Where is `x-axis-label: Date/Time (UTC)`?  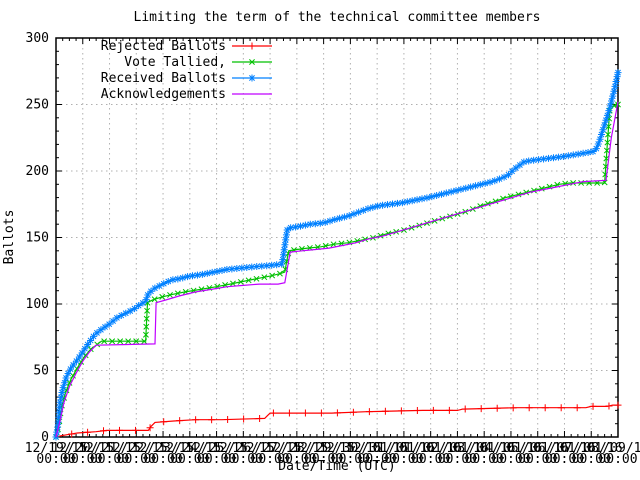 x-axis-label: Date/Time (UTC) is located at coordinates (336, 466).